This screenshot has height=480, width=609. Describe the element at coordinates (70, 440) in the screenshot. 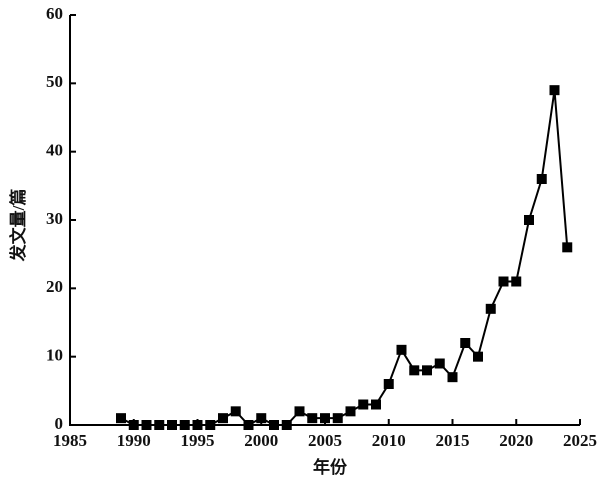

I see `x-tick-label: 1985` at that location.